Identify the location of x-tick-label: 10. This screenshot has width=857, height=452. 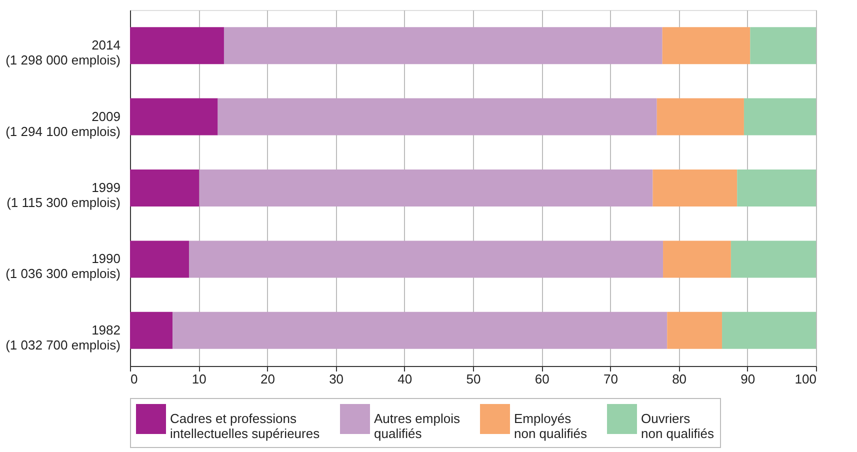
(199, 379).